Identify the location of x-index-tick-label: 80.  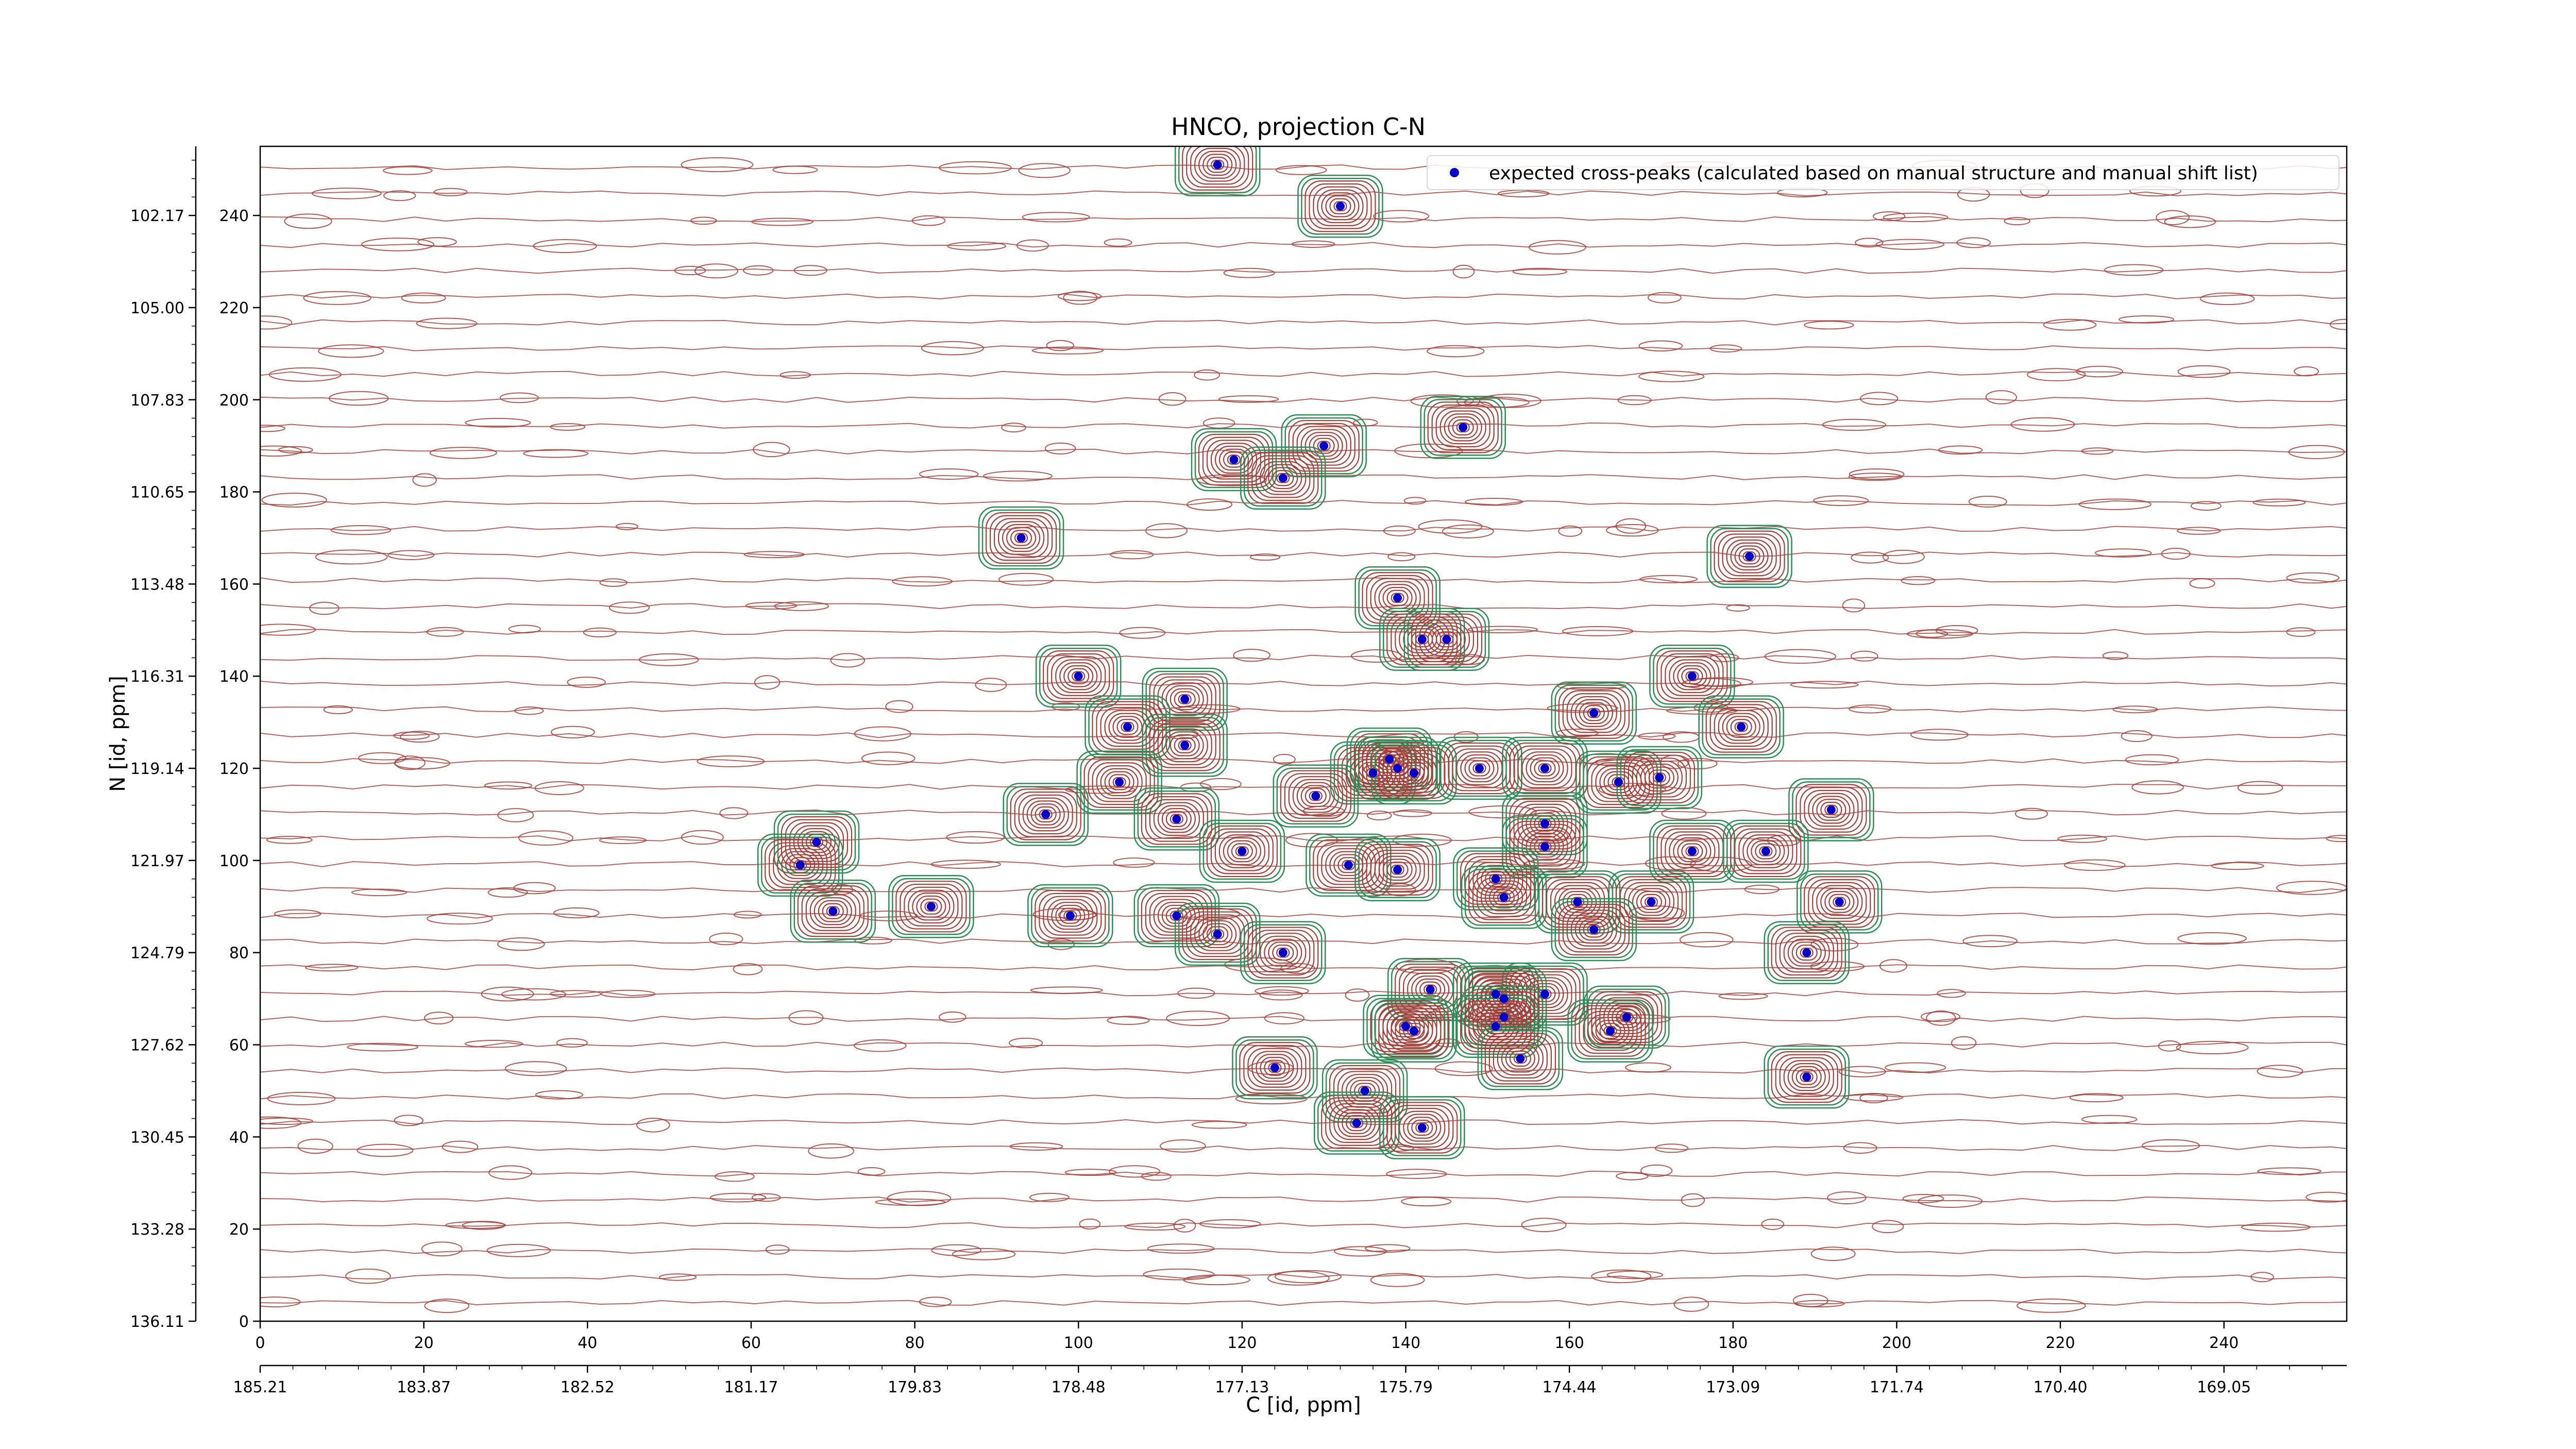
(914, 1343).